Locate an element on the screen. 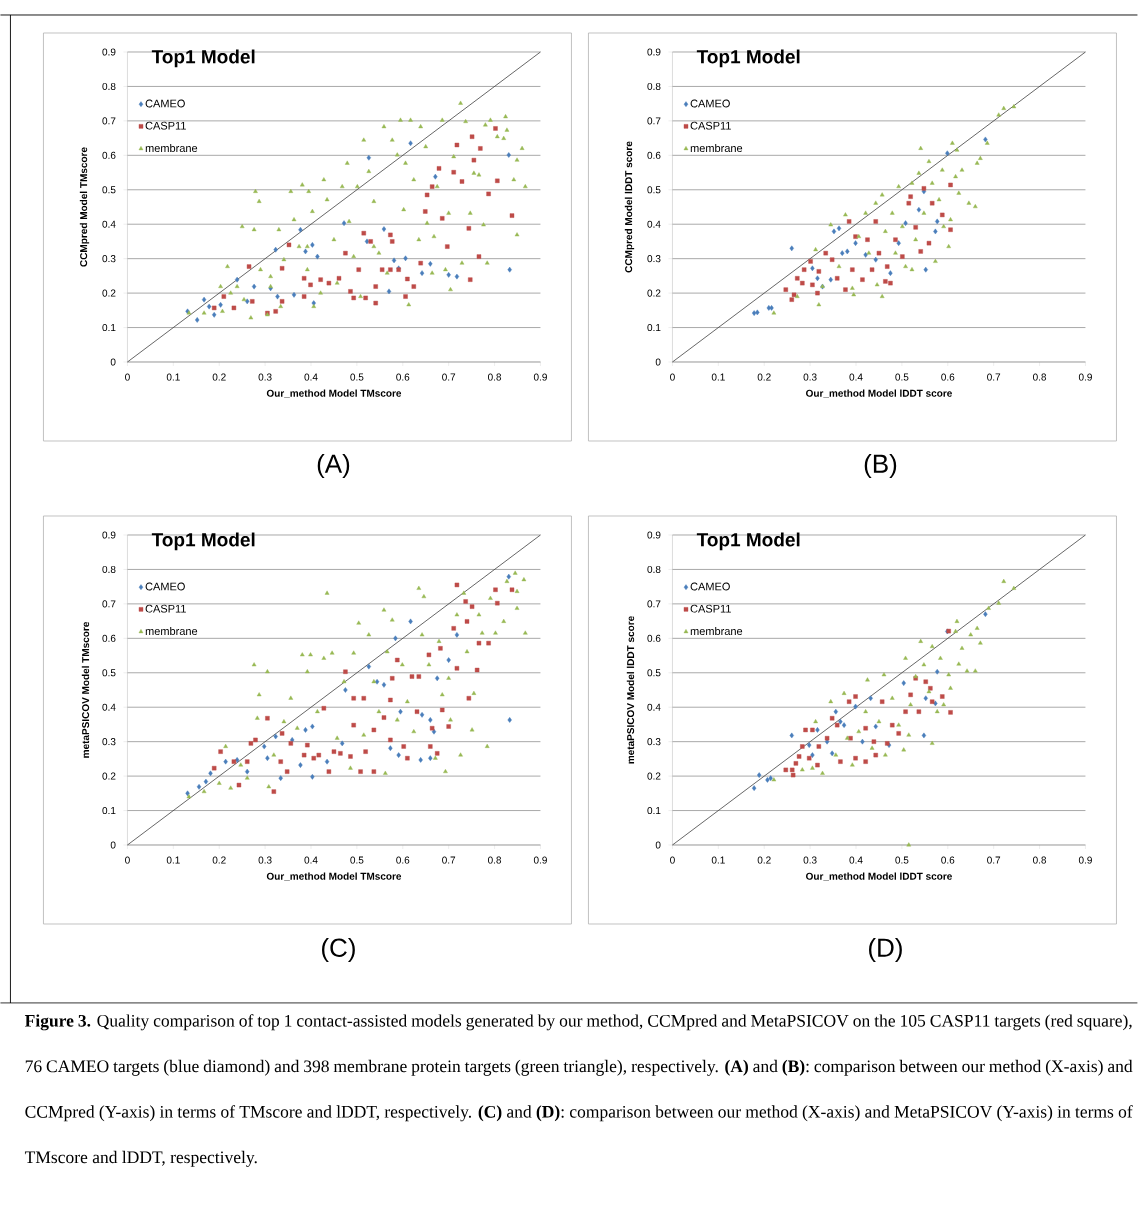 This screenshot has width=1138, height=1228. y-axis-title: CCMpred Model lDDT score is located at coordinates (629, 207).